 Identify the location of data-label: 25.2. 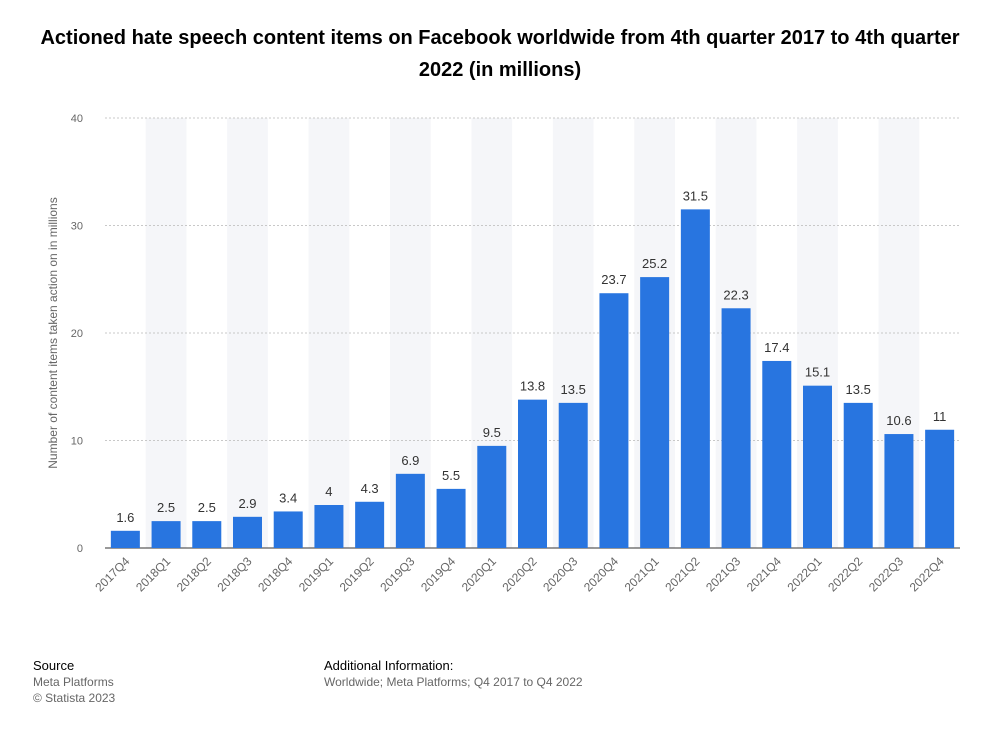
(654, 263).